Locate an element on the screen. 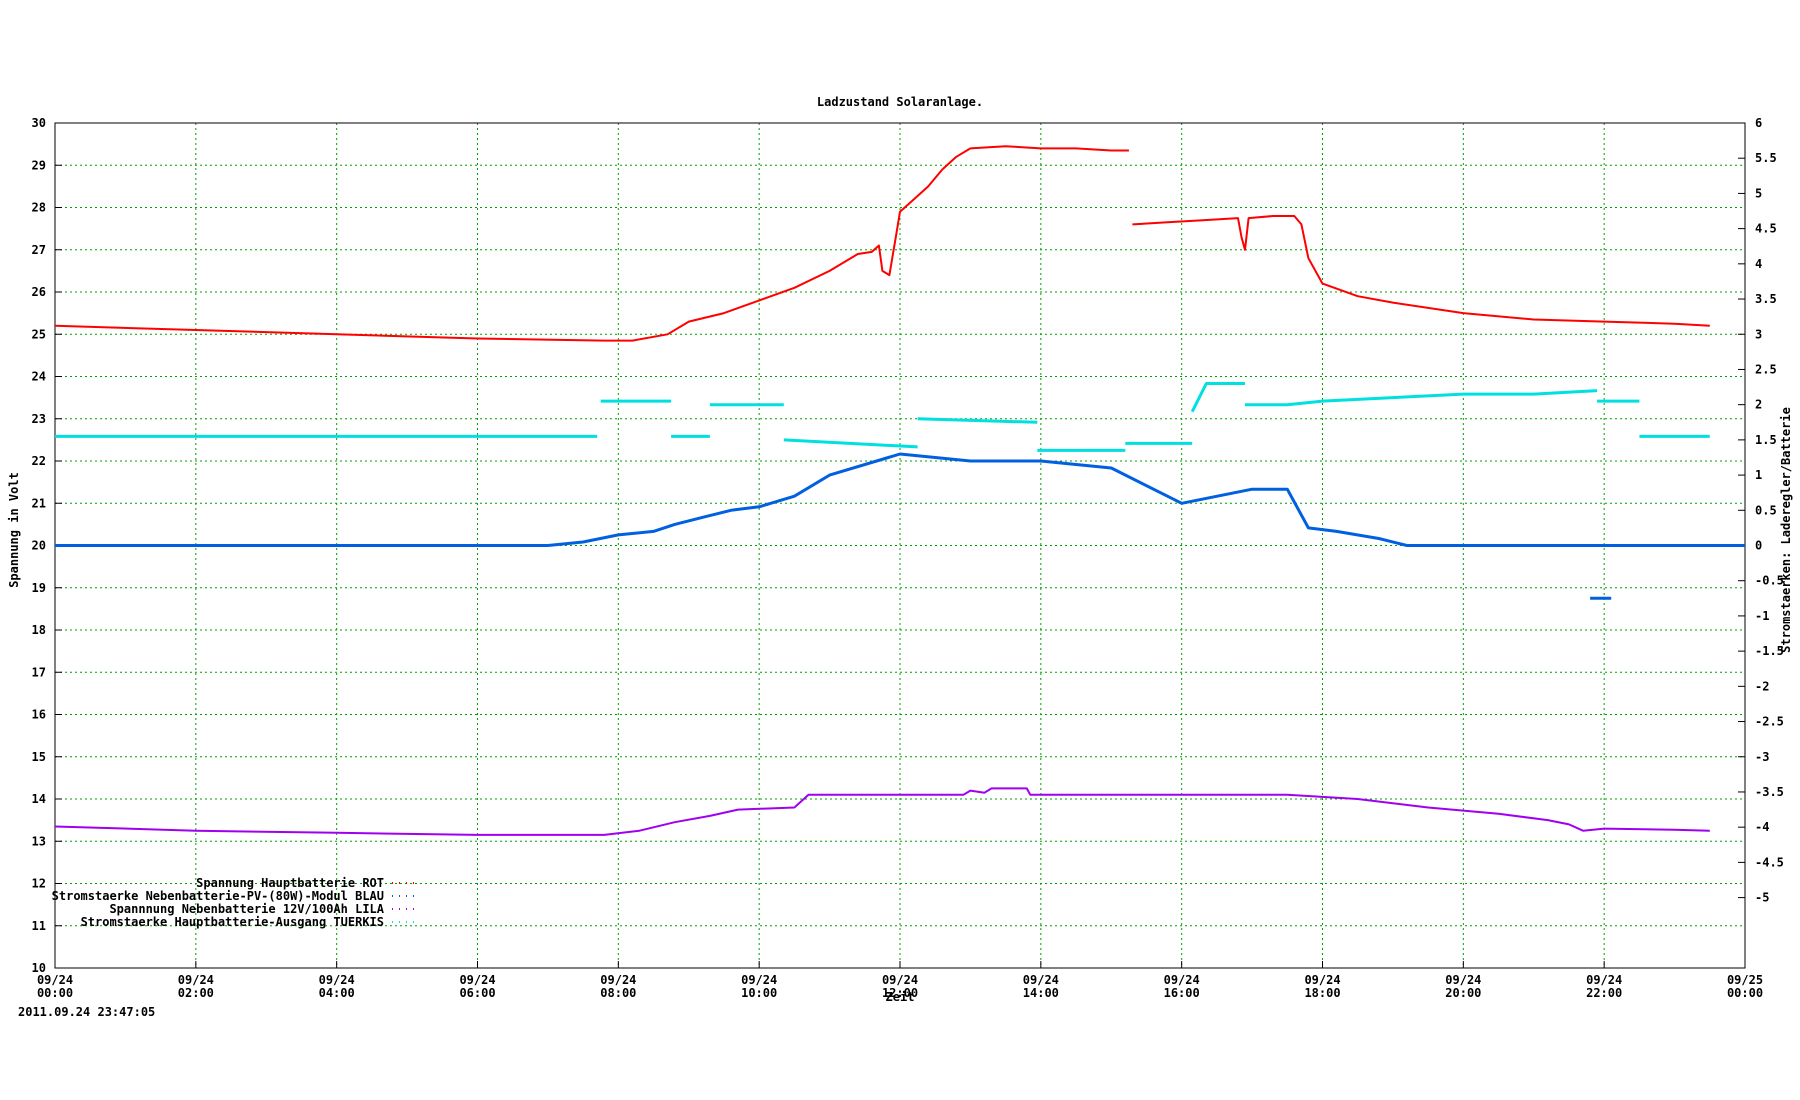 The height and width of the screenshot is (1100, 1800). y2-tick-label: 0.5 is located at coordinates (1766, 510).